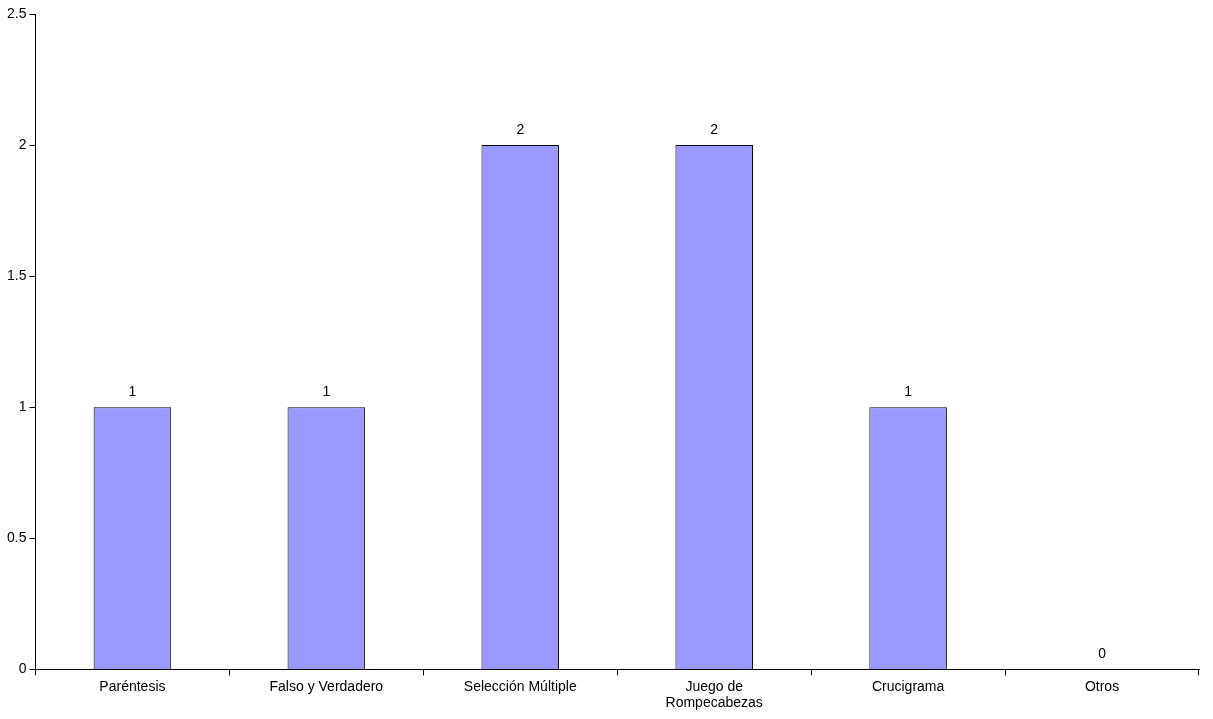 The height and width of the screenshot is (719, 1213). I want to click on y-tick-label: 1, so click(22, 406).